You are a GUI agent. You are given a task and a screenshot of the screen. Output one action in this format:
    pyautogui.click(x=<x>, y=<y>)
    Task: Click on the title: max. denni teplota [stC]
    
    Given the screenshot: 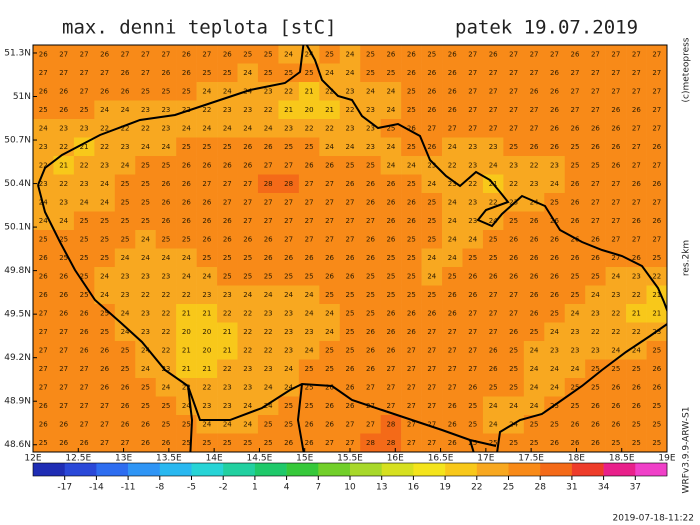 What is the action you would take?
    pyautogui.click(x=199, y=28)
    